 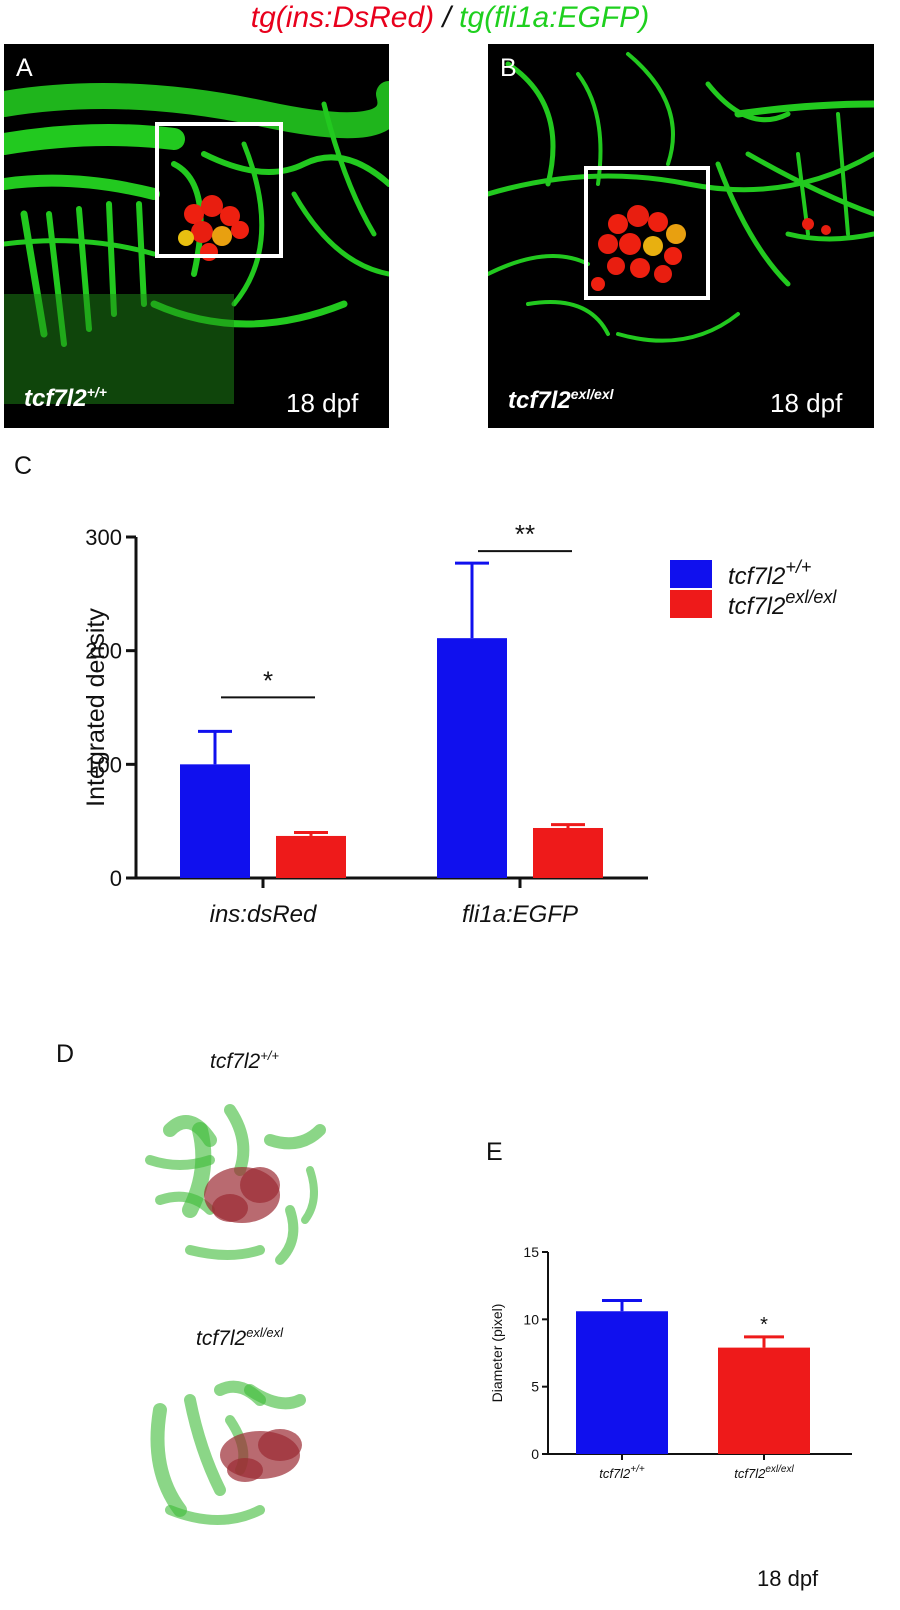 I want to click on panel-a-micrograph: A tcf7l2+/+ 18 dpf, so click(x=196, y=236).